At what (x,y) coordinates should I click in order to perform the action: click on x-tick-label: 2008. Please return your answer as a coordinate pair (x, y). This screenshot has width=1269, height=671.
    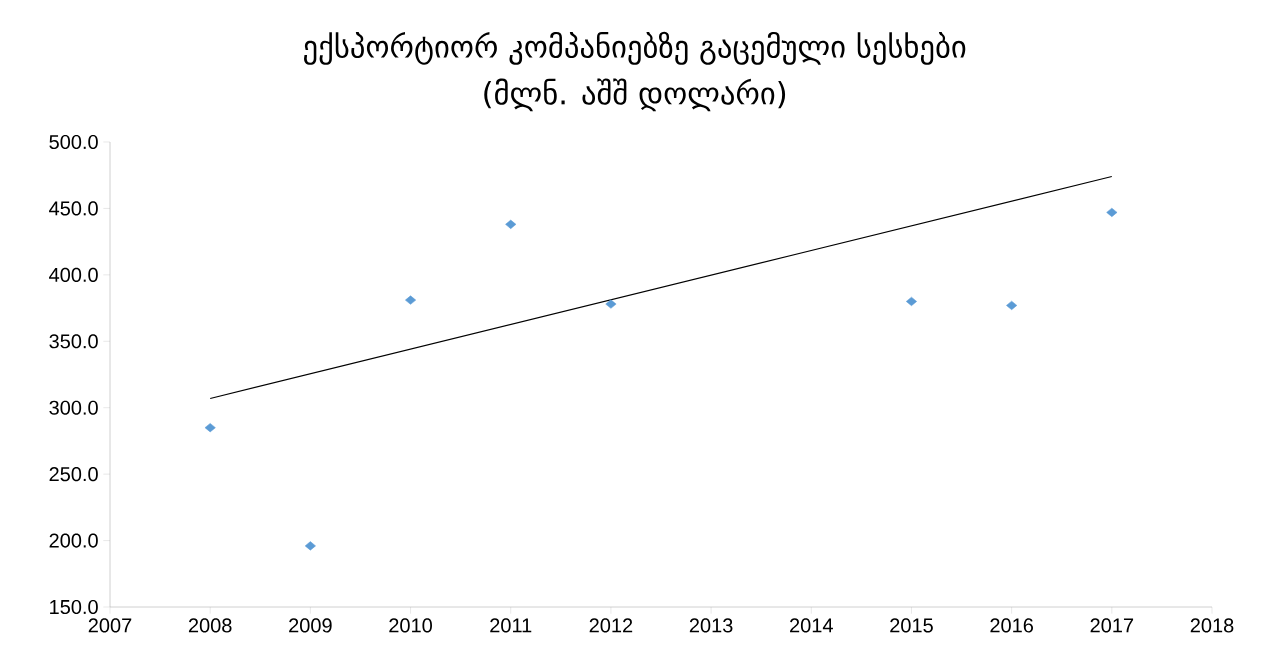
    Looking at the image, I should click on (210, 625).